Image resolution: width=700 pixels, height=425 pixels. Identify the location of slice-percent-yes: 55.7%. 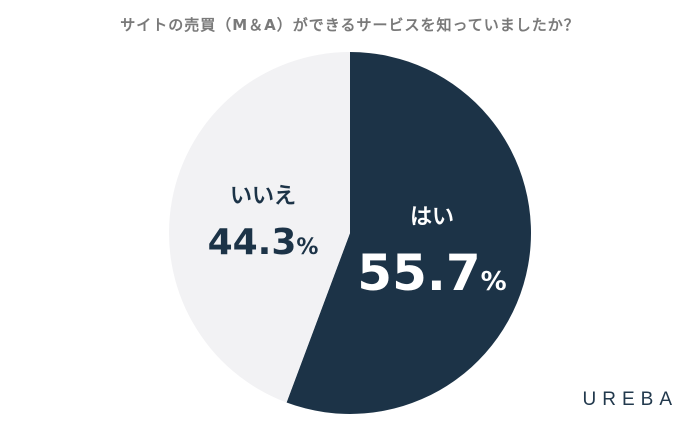
(431, 273).